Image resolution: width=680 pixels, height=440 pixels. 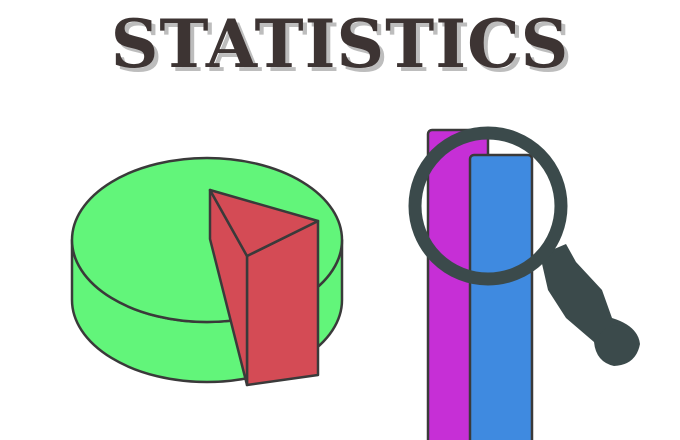 I want to click on bar-front, so click(x=501, y=296).